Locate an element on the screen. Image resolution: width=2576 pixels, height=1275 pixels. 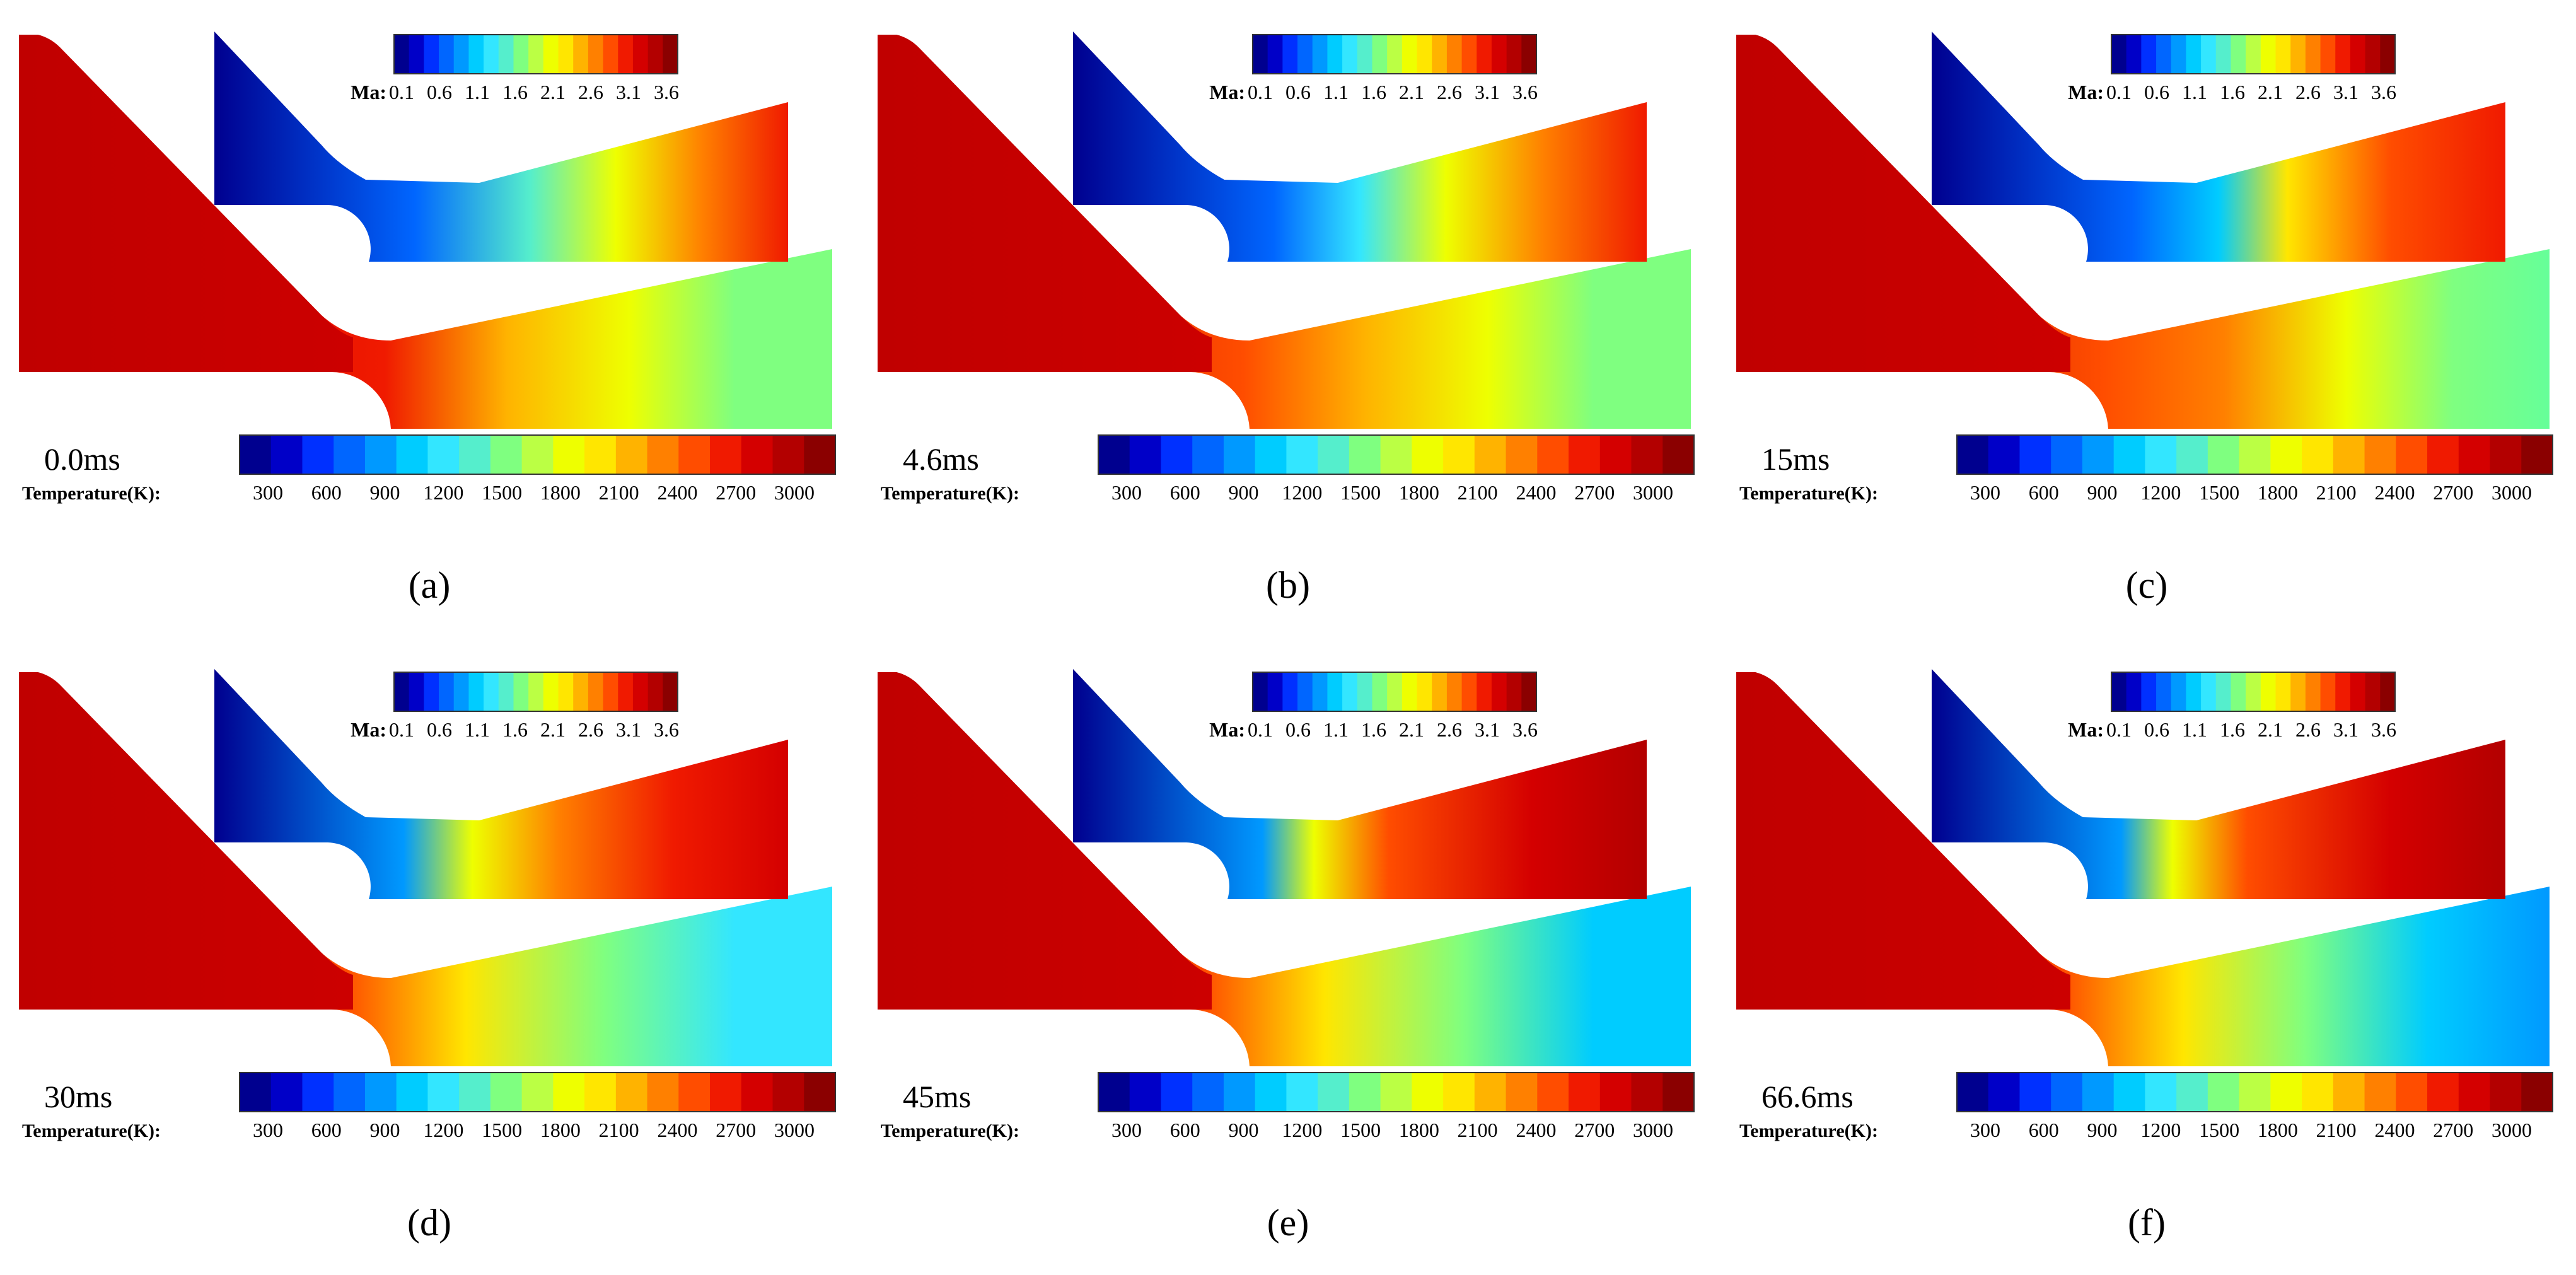
temperature-colorbar-label: Temperature(K): is located at coordinates (950, 493).